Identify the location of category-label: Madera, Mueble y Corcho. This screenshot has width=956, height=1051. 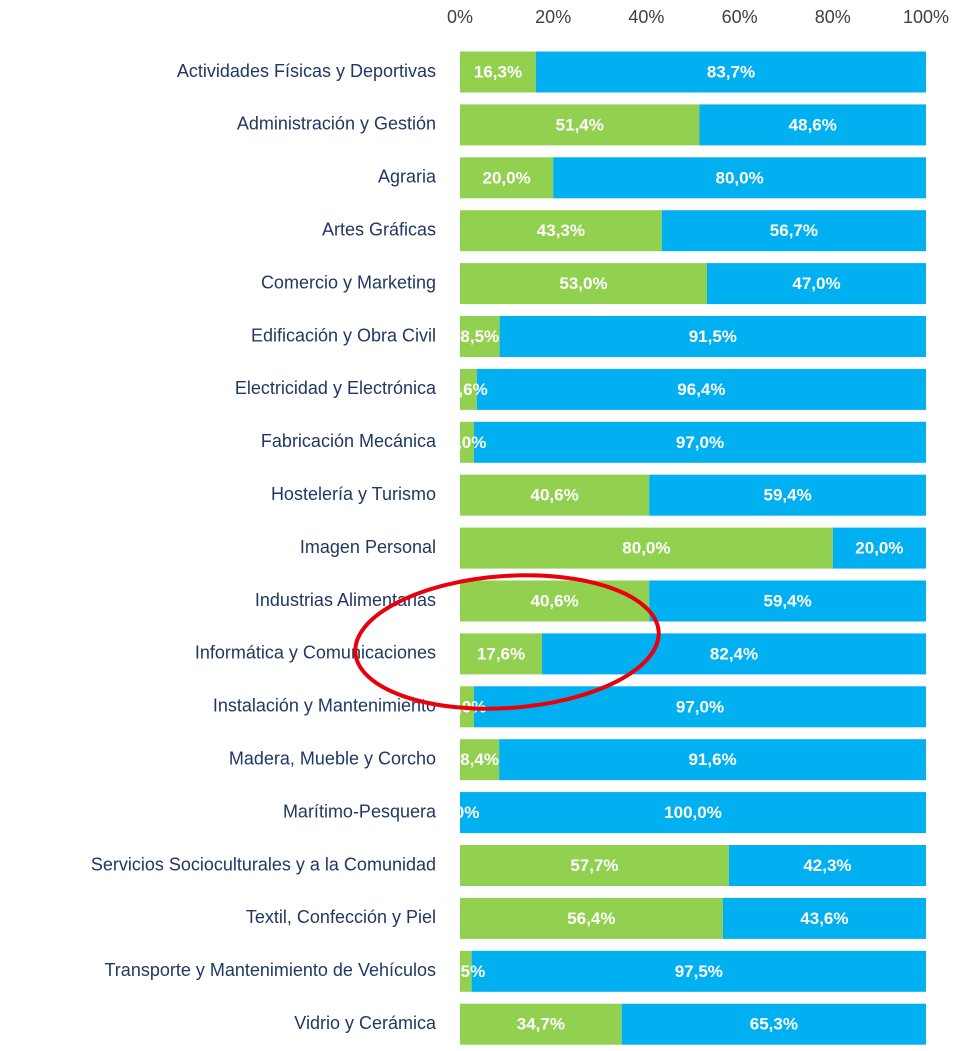
(332, 758).